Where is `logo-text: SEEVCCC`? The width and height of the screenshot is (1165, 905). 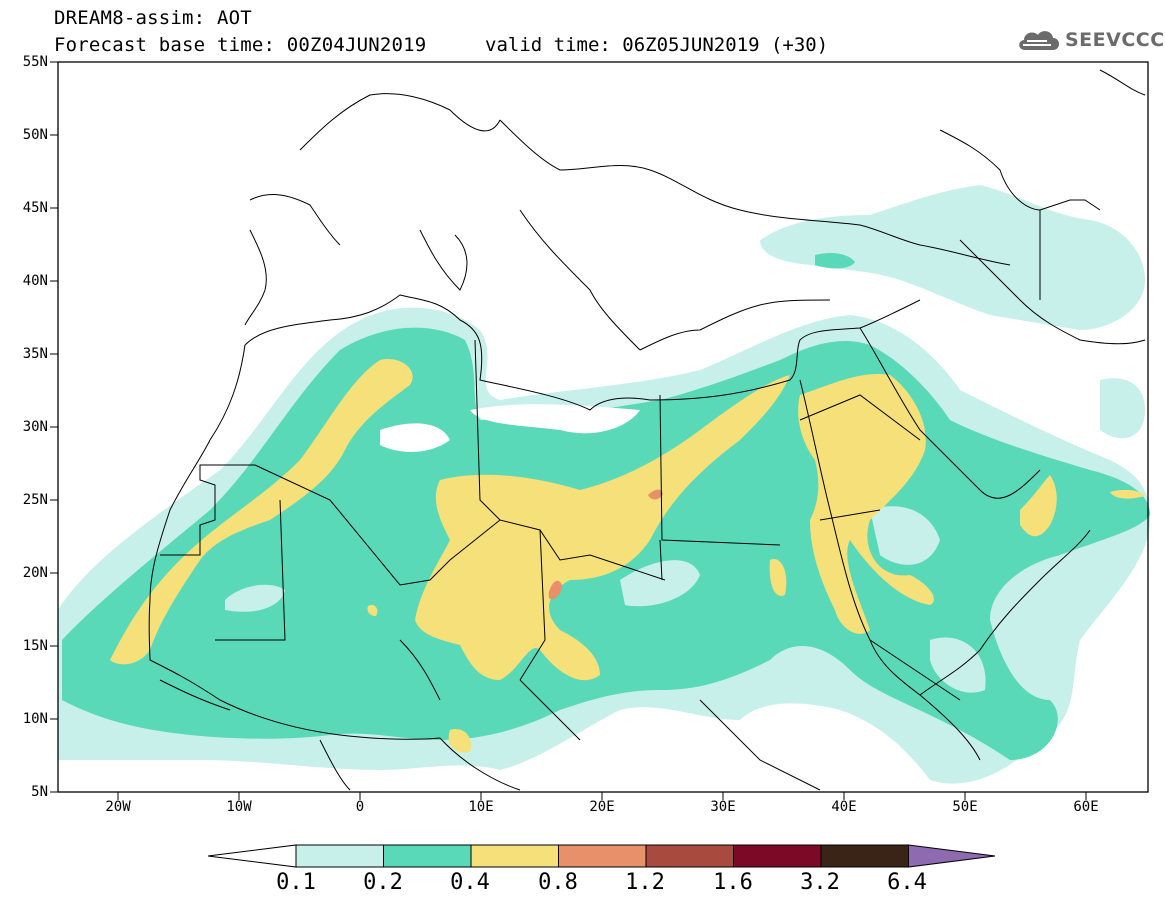
logo-text: SEEVCCC is located at coordinates (1115, 40).